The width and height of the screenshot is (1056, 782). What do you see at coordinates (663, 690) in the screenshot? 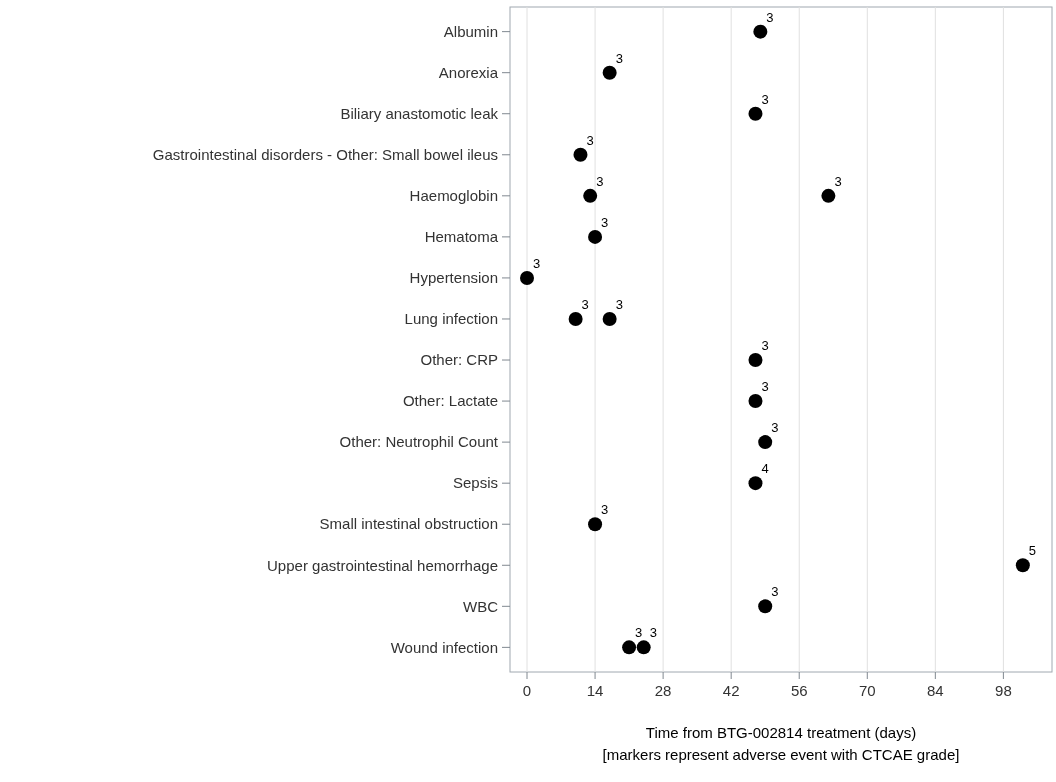
I see `x-tick-label: 28` at bounding box center [663, 690].